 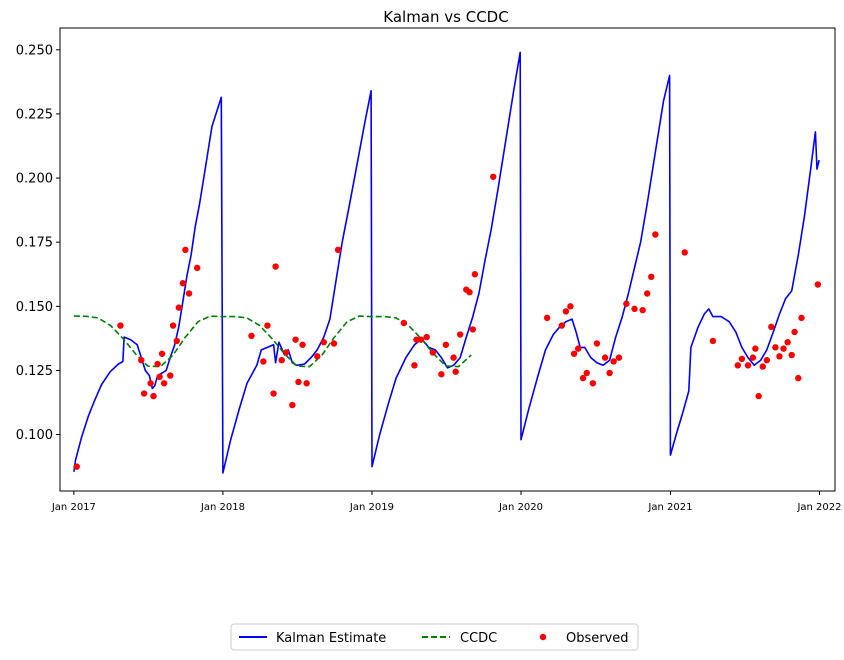 What do you see at coordinates (34, 371) in the screenshot?
I see `y-tick-label: 0.125` at bounding box center [34, 371].